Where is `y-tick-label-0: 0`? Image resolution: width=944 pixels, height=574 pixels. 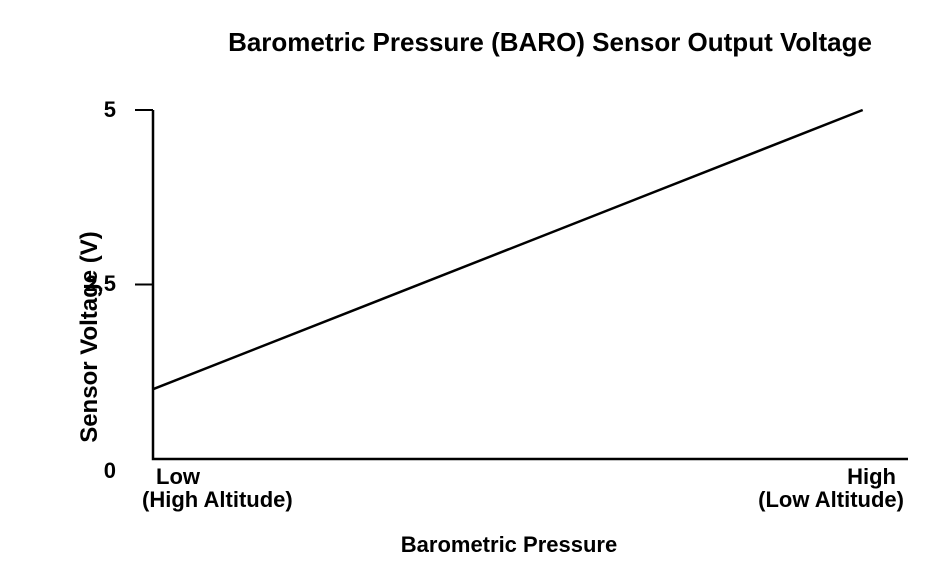
y-tick-label-0: 0 is located at coordinates (109, 470).